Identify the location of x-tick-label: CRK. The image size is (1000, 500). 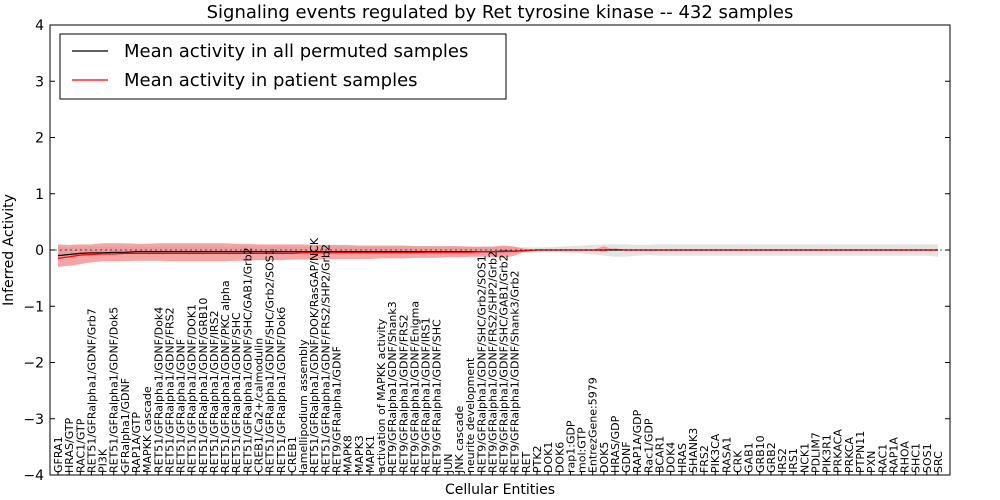
(738, 461).